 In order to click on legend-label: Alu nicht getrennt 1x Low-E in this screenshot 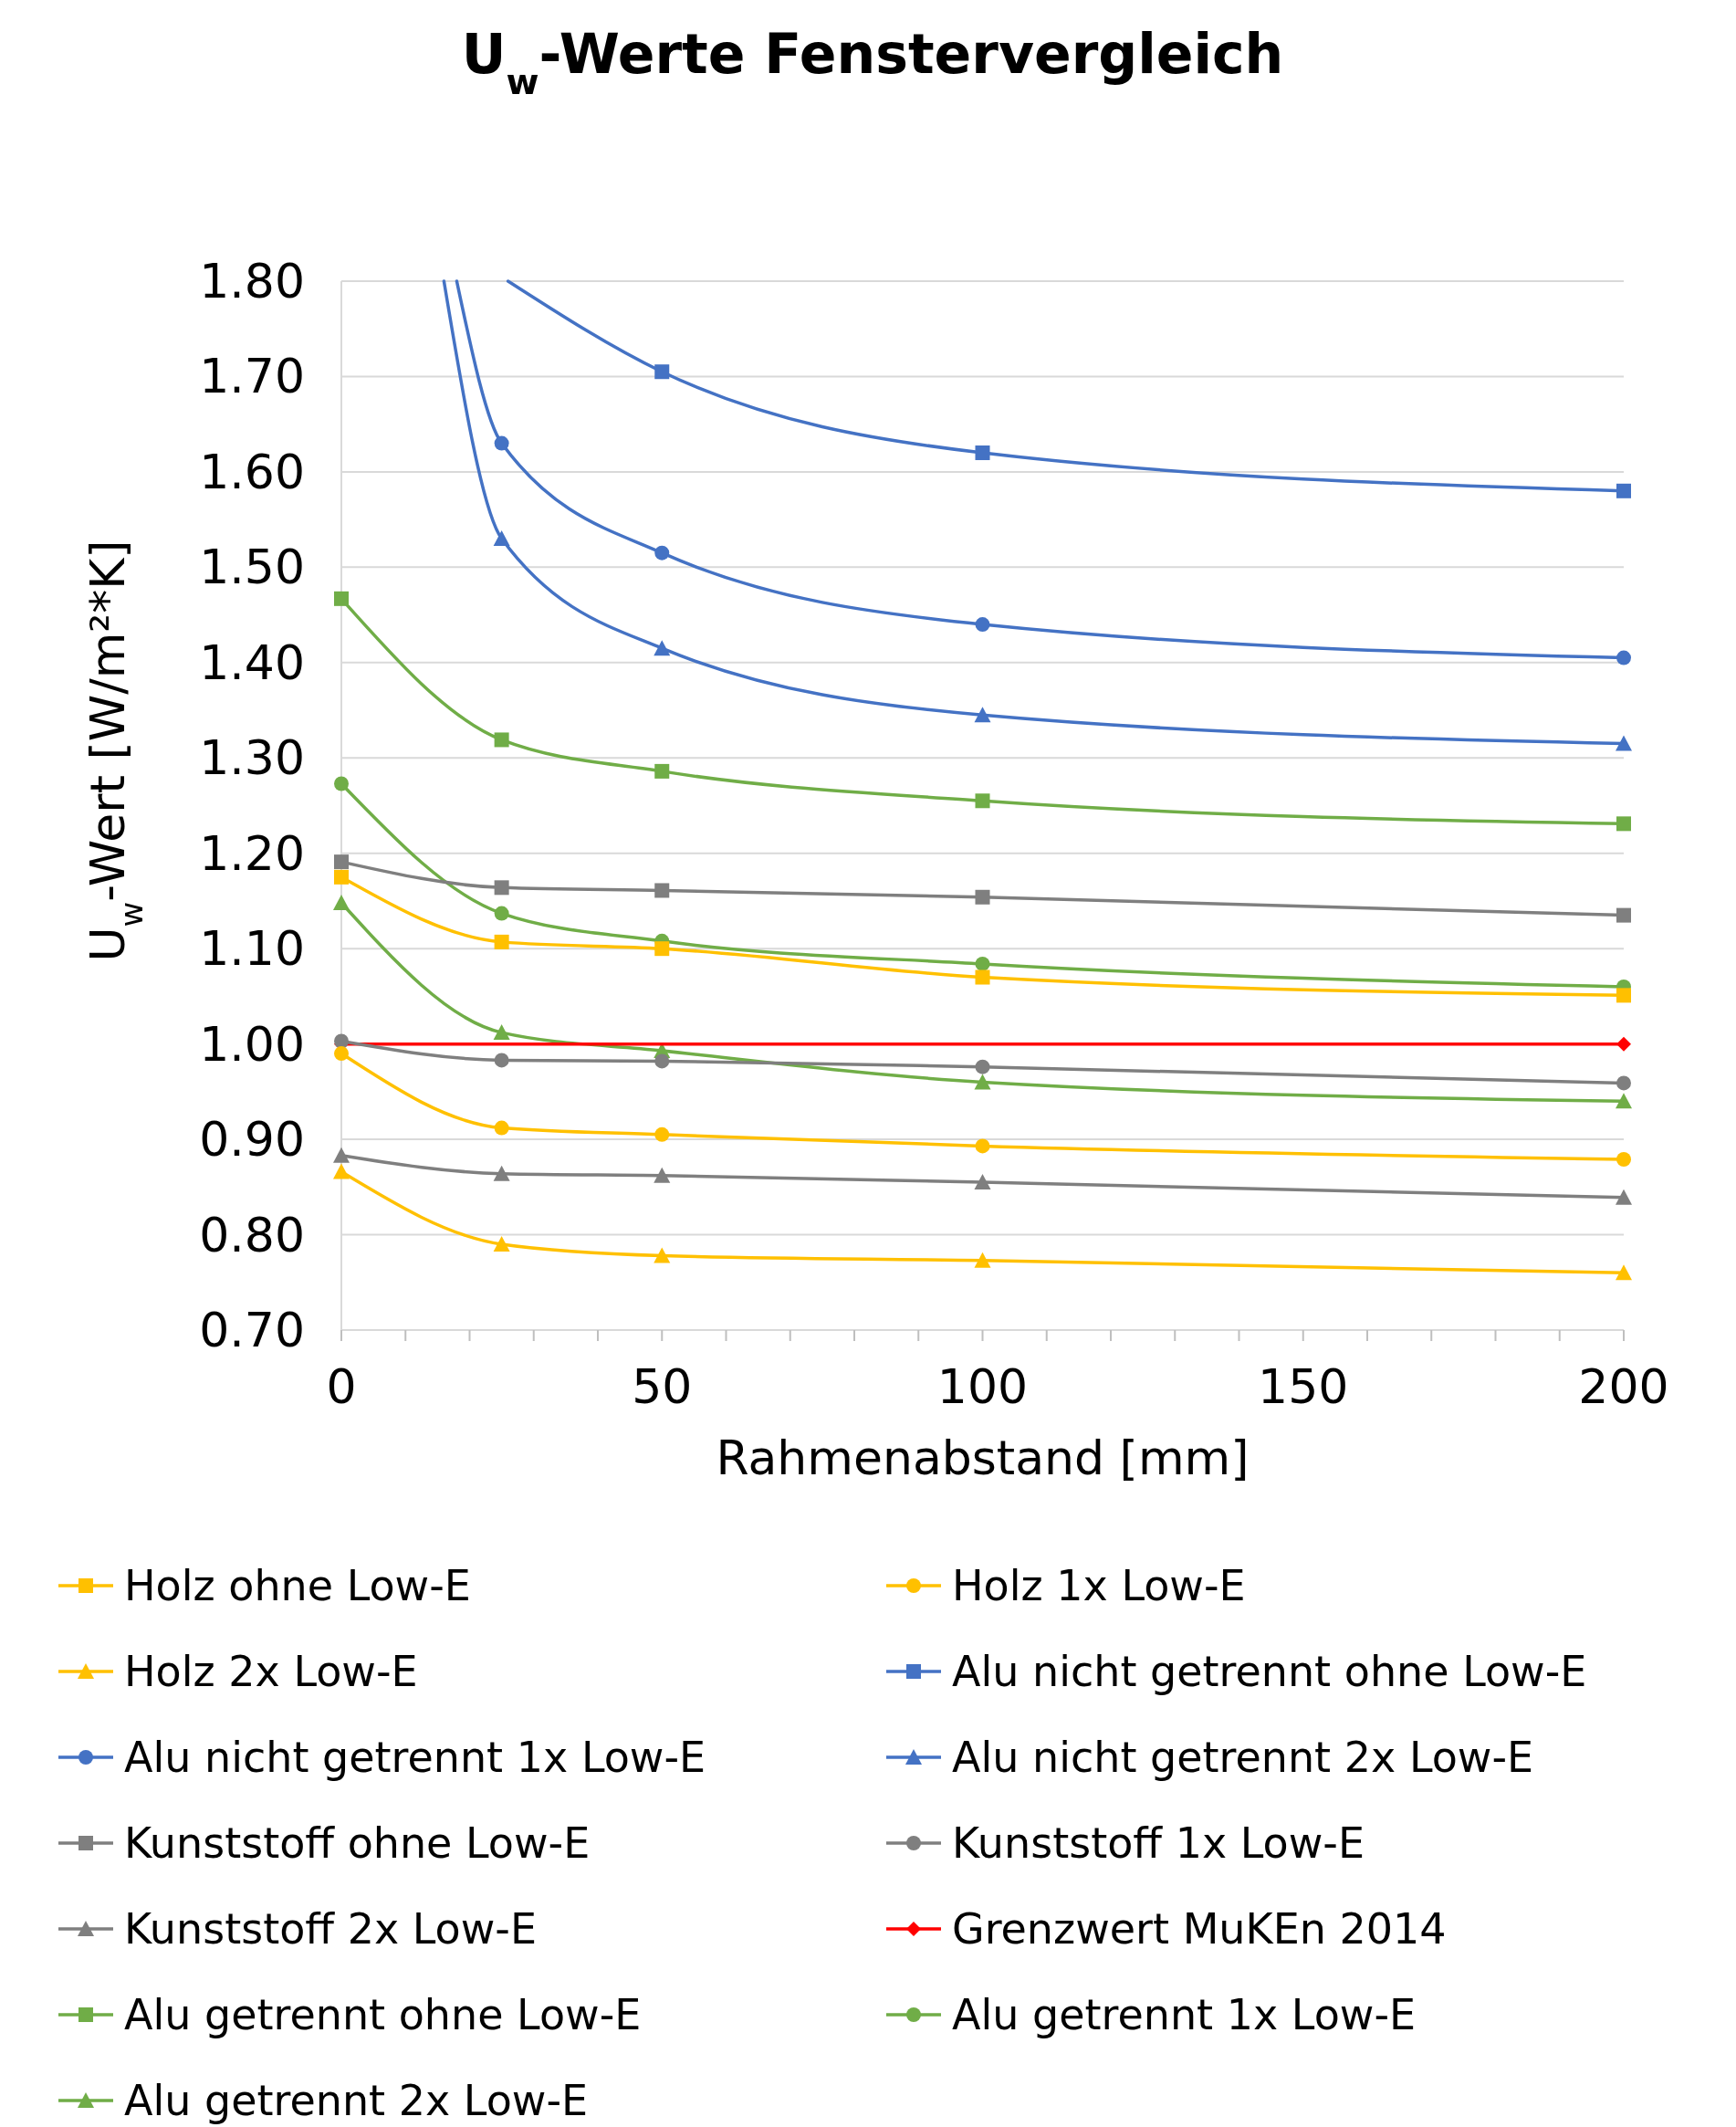, I will do `click(415, 1757)`.